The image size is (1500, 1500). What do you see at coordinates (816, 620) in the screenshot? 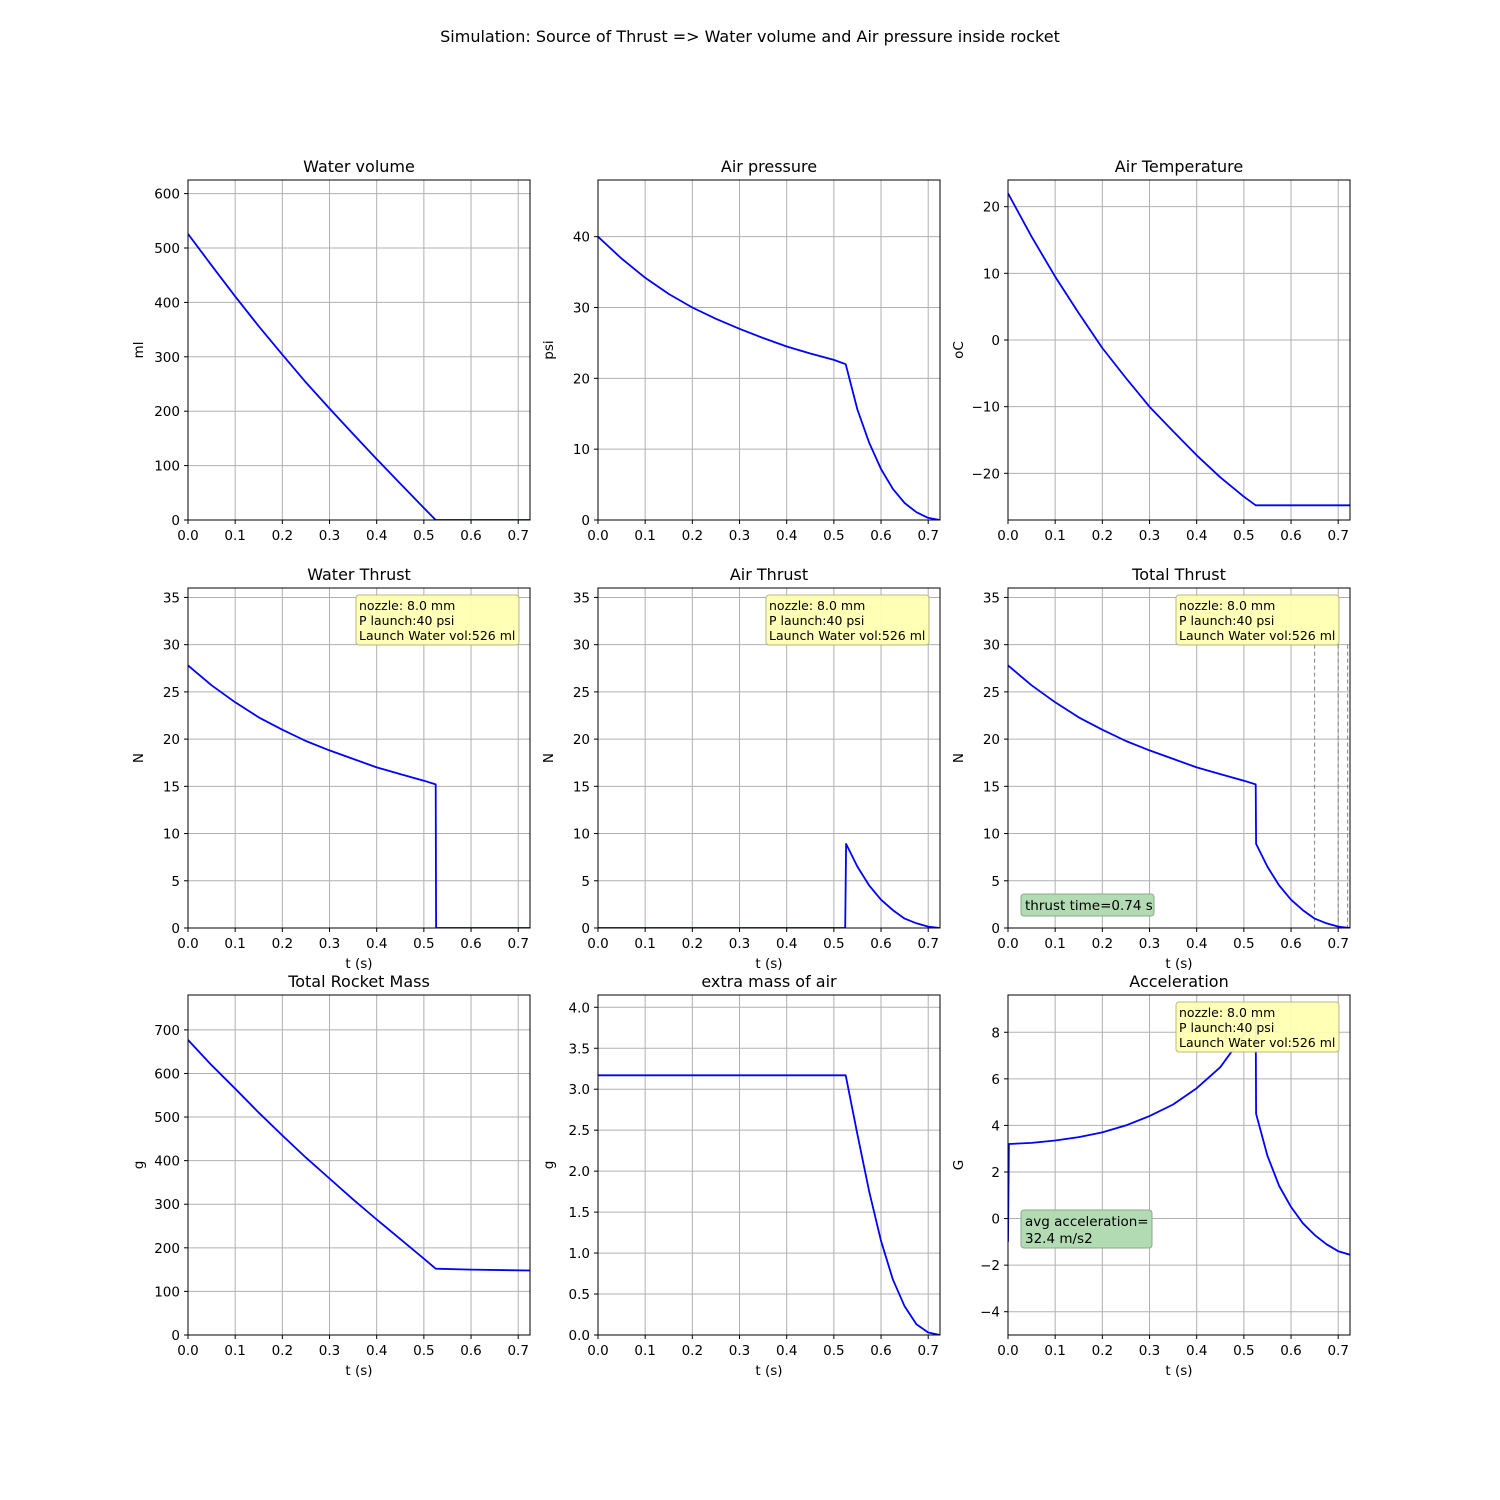
I see `parameters-box-line: P launch:40 psi` at bounding box center [816, 620].